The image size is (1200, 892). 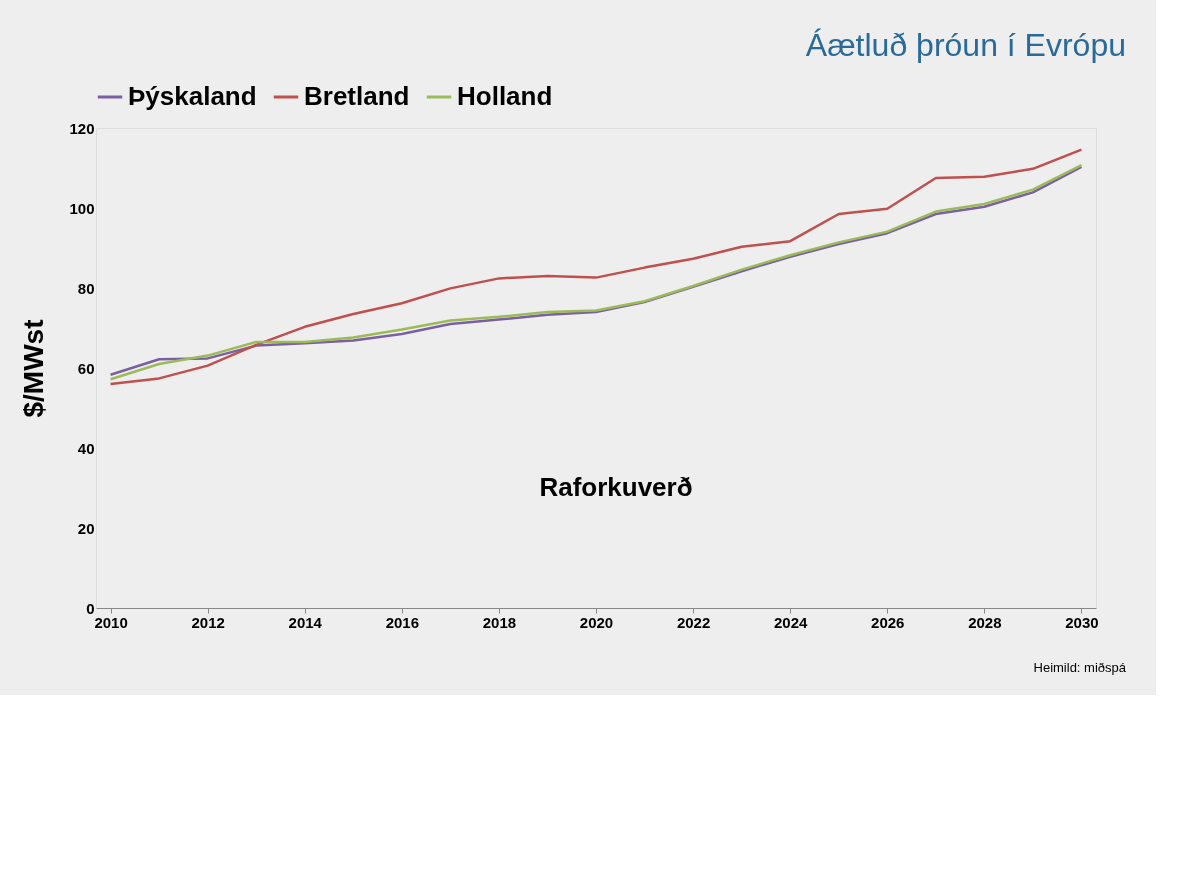 I want to click on x-tick-label: 2024, so click(x=791, y=622).